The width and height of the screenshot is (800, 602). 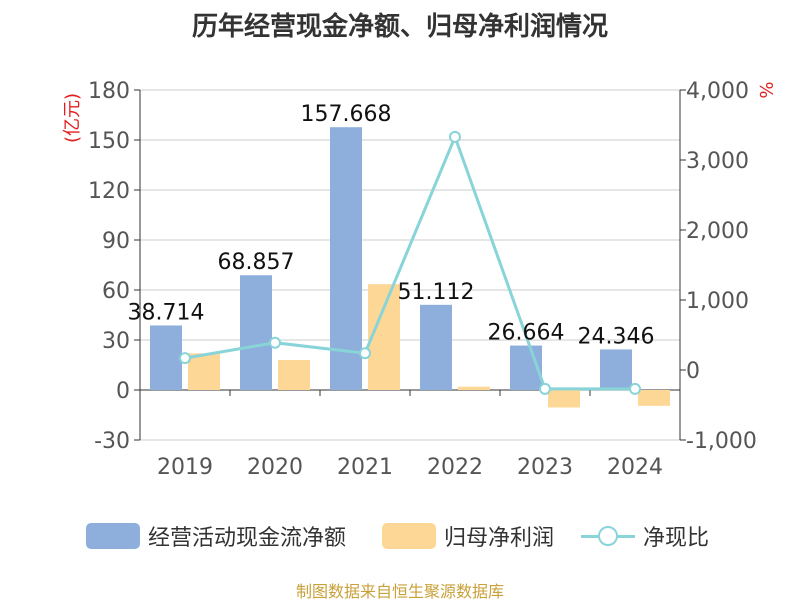 I want to click on legend-label-cashflow: 经营活动现金流净额, so click(x=247, y=538).